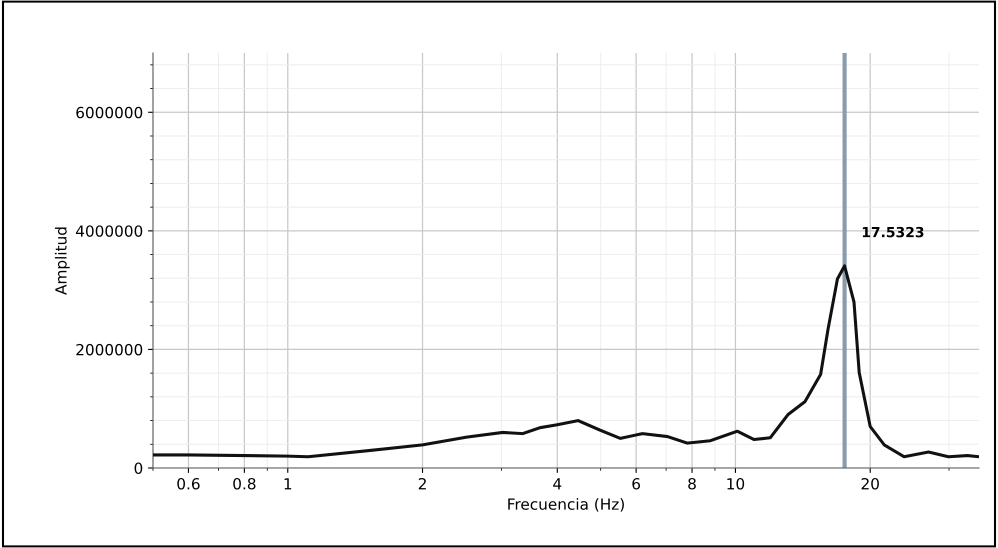 Image resolution: width=998 pixels, height=548 pixels. I want to click on y-tick-label: 6000000, so click(109, 112).